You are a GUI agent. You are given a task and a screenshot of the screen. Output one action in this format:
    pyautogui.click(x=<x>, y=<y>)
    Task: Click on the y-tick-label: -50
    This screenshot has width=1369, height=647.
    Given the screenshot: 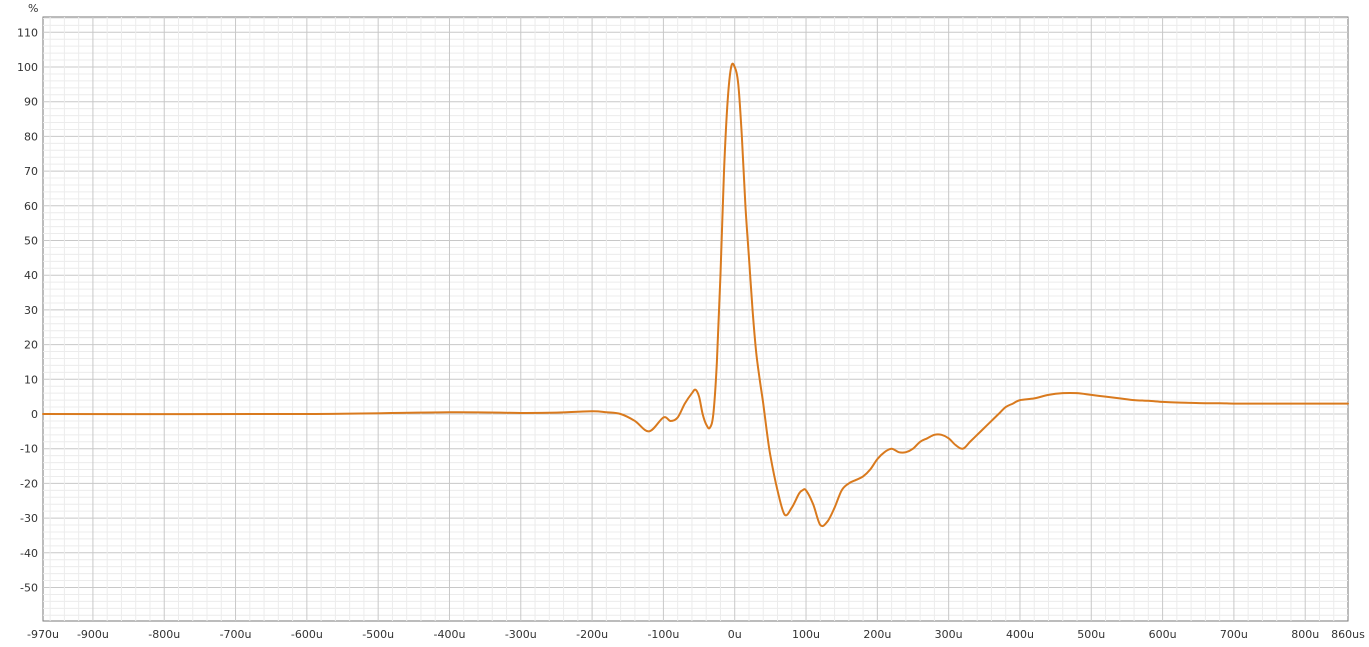 What is the action you would take?
    pyautogui.click(x=29, y=588)
    